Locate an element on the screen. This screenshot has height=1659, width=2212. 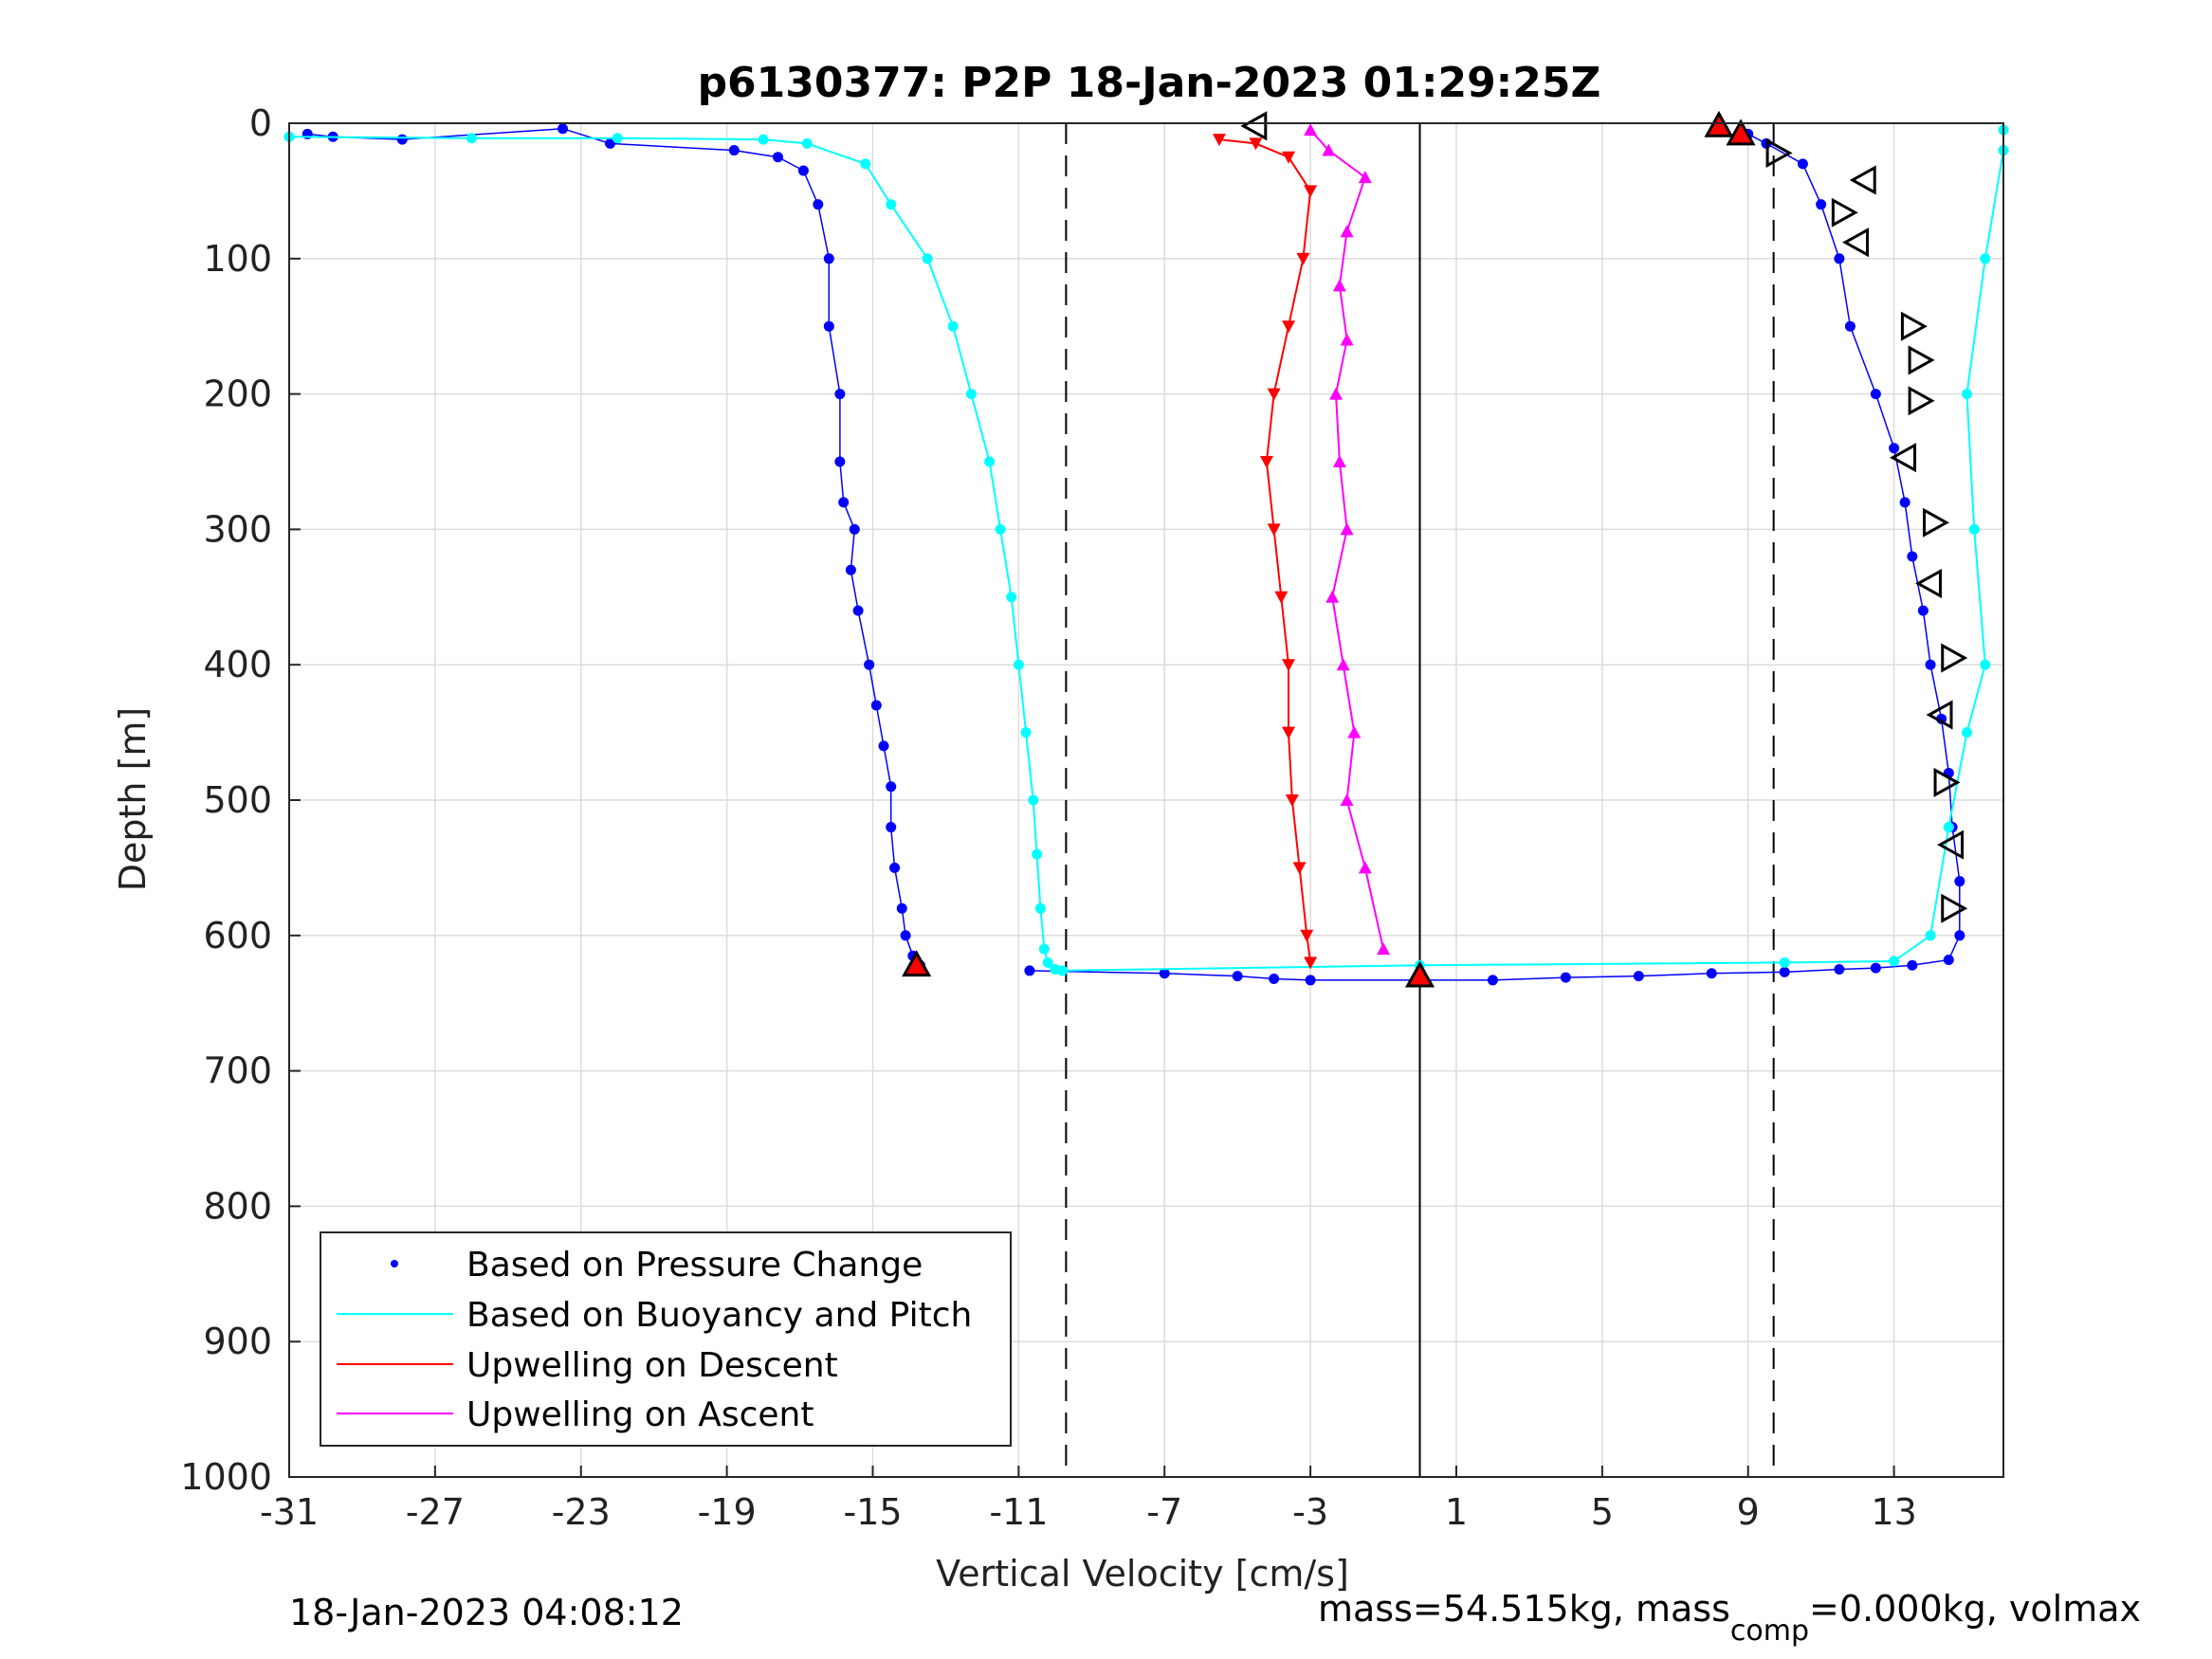
y-tick-label: 500 is located at coordinates (237, 800).